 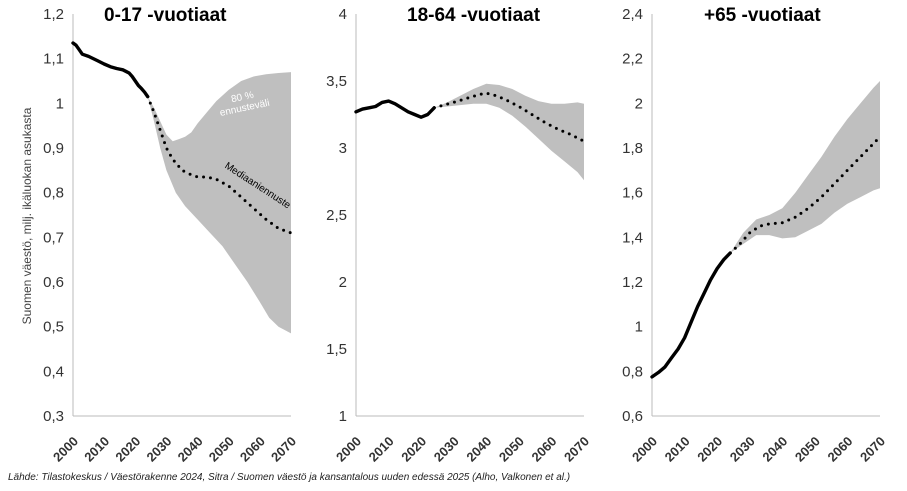 What do you see at coordinates (632, 59) in the screenshot?
I see `y-tick-label: 2,2` at bounding box center [632, 59].